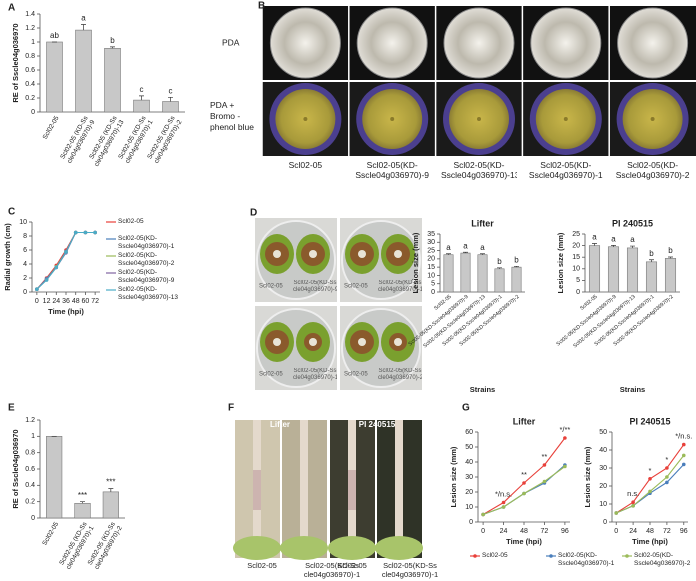  I want to click on photo-title: Lifter, so click(280, 424).